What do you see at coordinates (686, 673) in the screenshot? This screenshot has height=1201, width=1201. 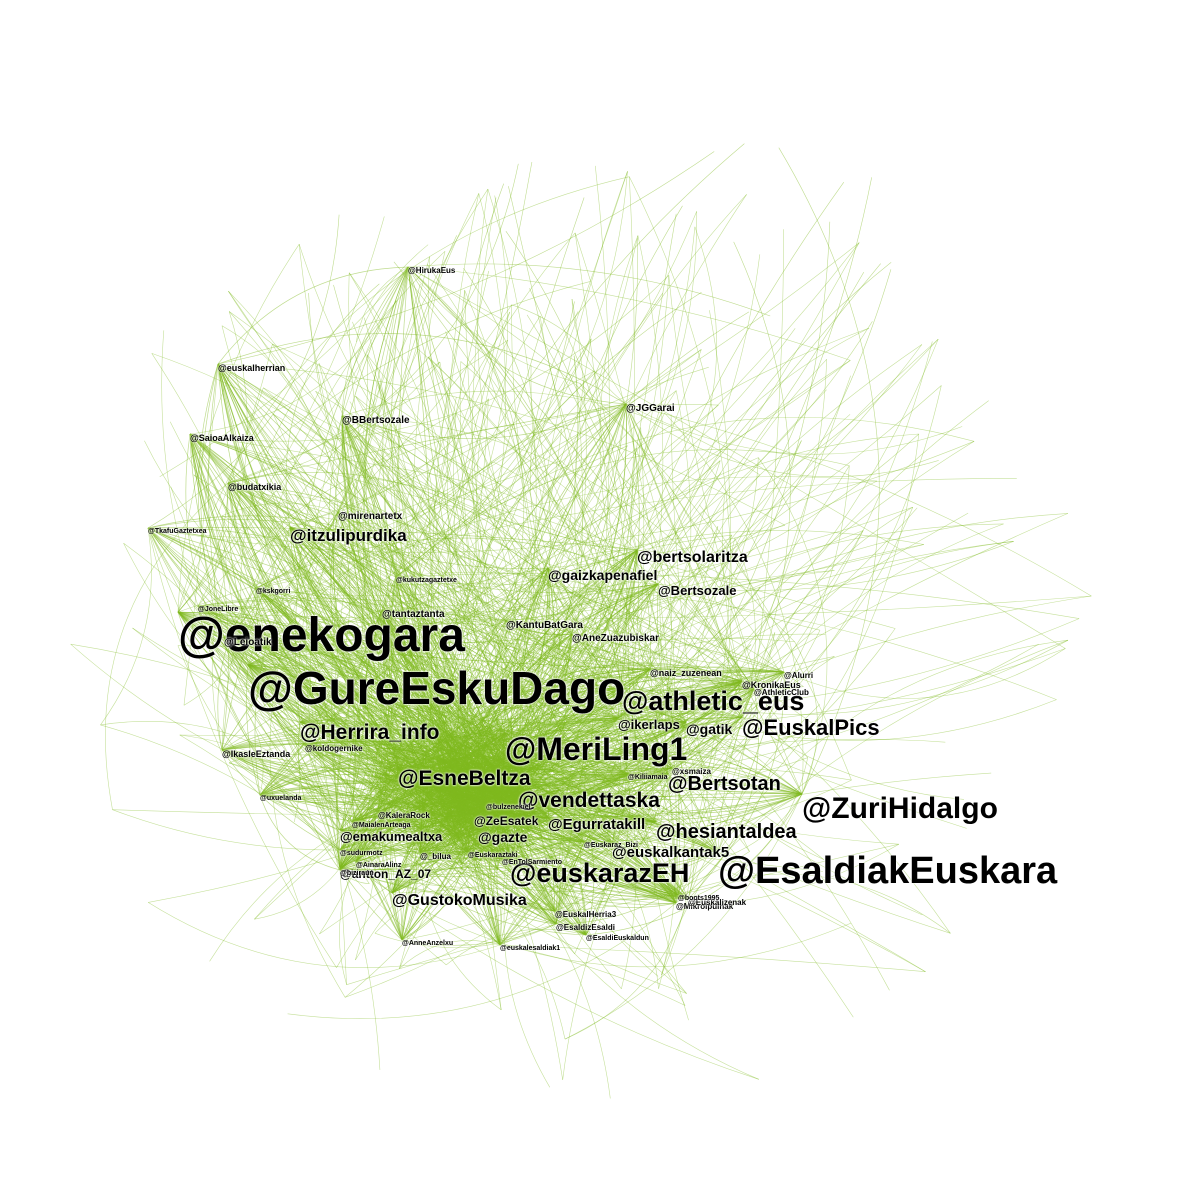 I see `node-label-naiz-zuzenean: @naiz_zuzenean` at bounding box center [686, 673].